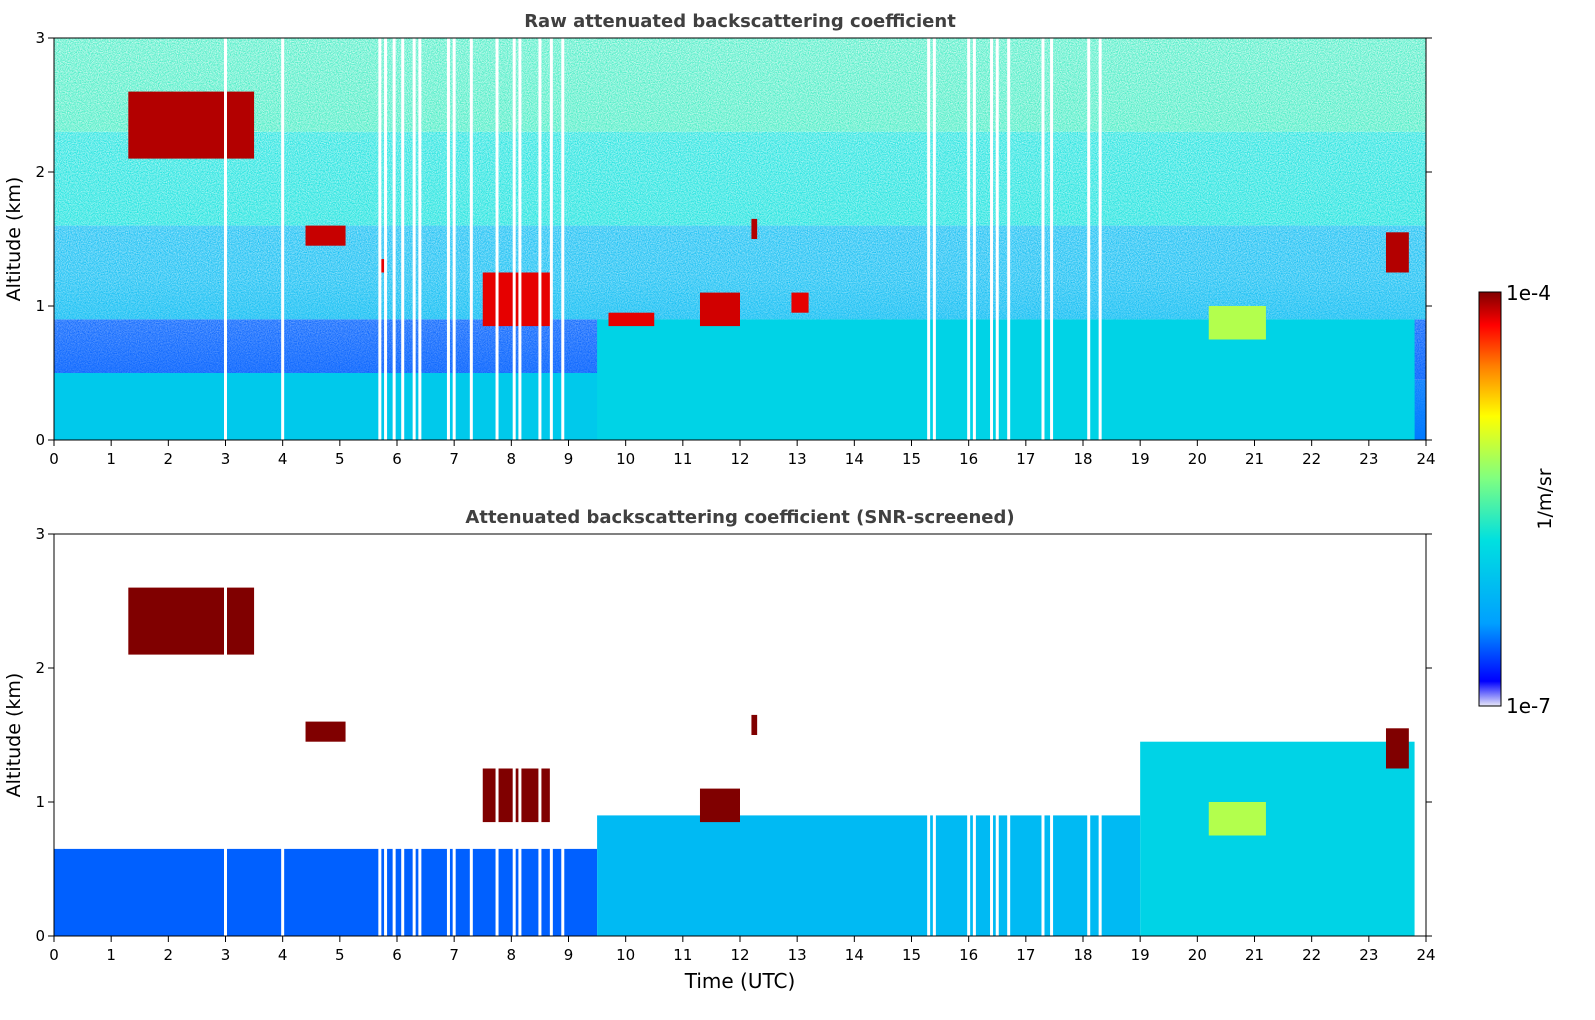 The image size is (1595, 1020). I want to click on y-tick-label: 3, so click(40, 534).